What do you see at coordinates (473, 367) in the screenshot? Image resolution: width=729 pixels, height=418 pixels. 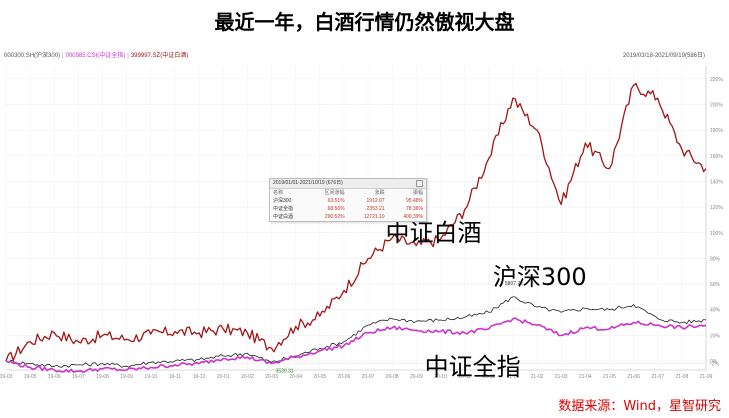 I see `label-csi-all: 中证全指` at bounding box center [473, 367].